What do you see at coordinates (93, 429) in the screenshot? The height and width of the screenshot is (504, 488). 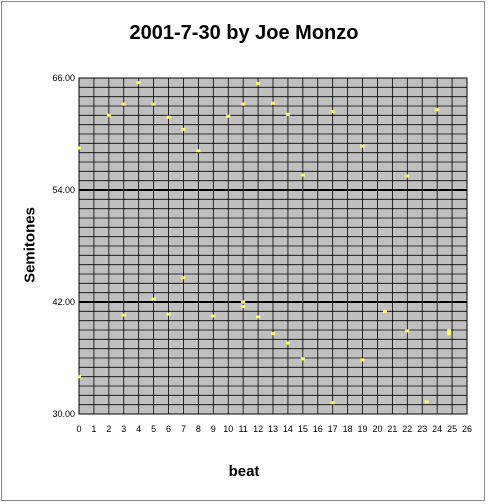 I see `x-tick-label: 1` at bounding box center [93, 429].